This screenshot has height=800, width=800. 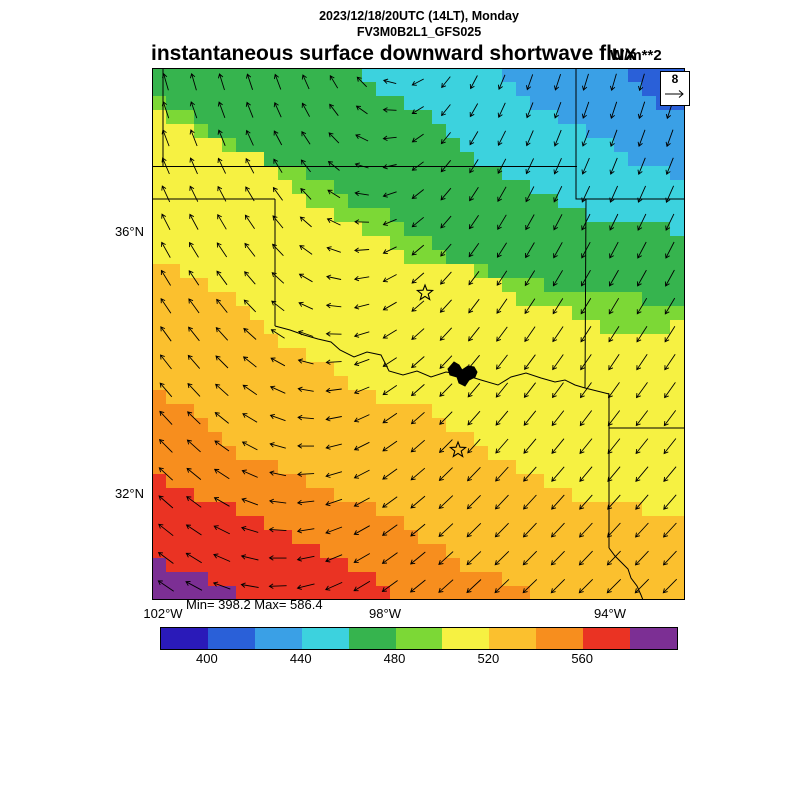 I want to click on colorbar-tick-label: 440, so click(x=300, y=658).